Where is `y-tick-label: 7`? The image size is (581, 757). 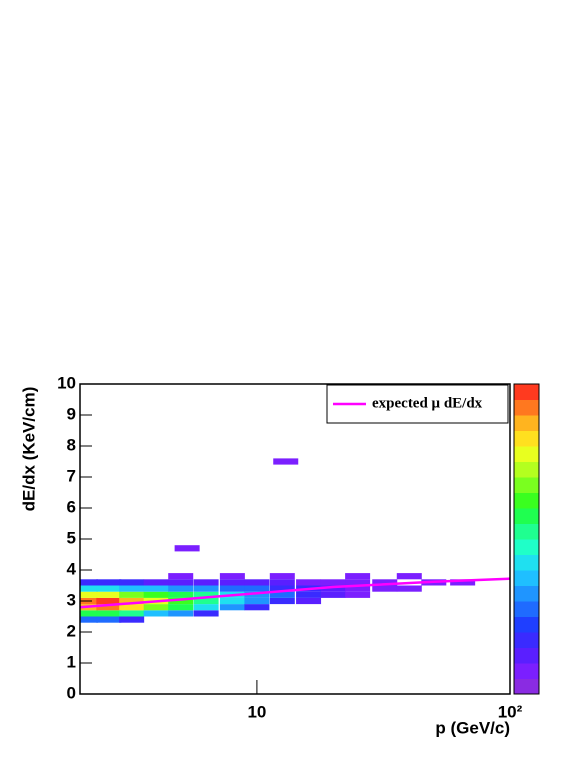
y-tick-label: 7 is located at coordinates (71, 475).